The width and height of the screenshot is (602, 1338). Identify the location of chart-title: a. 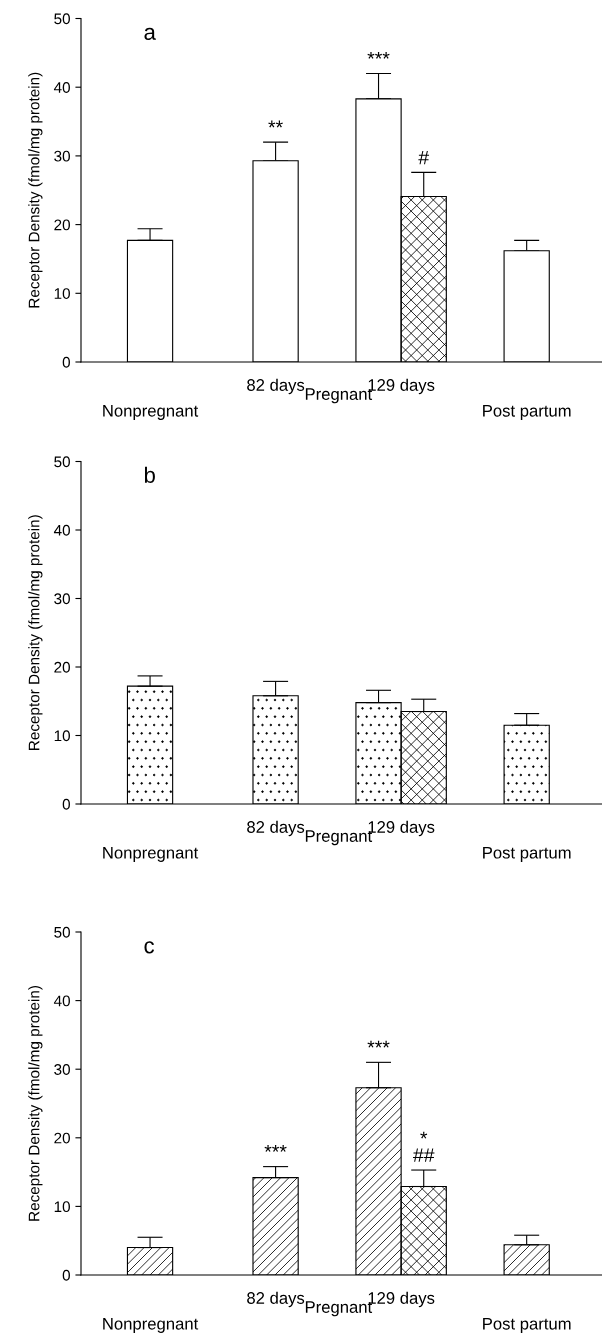
(150, 33).